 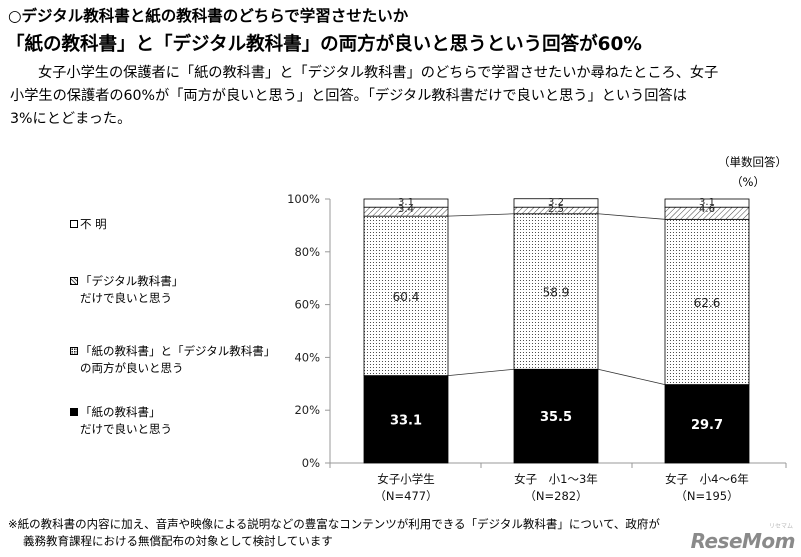 I want to click on legend-label-unknown: 不 明, so click(x=93, y=224).